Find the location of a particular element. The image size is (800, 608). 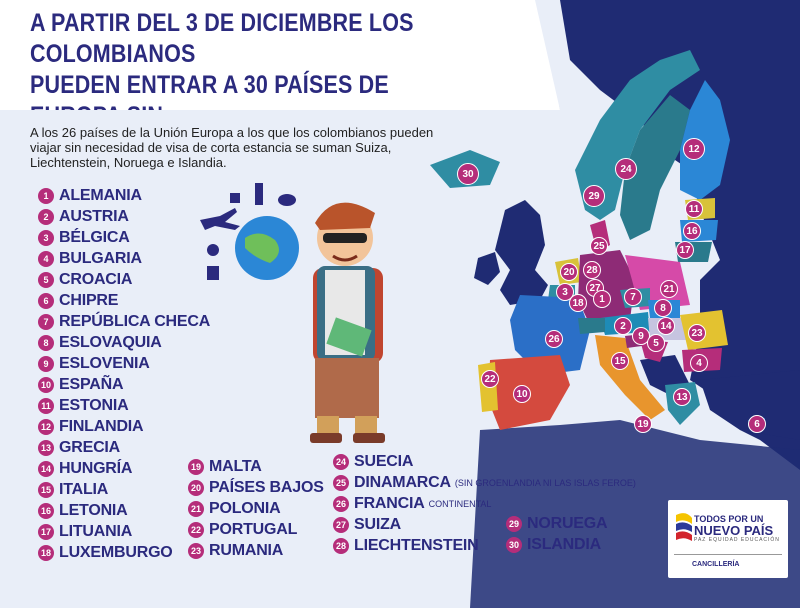

logo-divider is located at coordinates (728, 554).